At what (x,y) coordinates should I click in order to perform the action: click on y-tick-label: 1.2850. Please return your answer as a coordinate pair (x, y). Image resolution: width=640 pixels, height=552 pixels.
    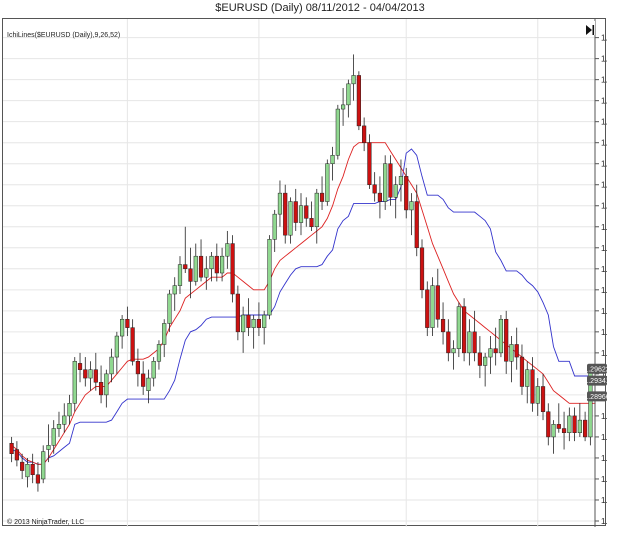
    Looking at the image, I should click on (604, 416).